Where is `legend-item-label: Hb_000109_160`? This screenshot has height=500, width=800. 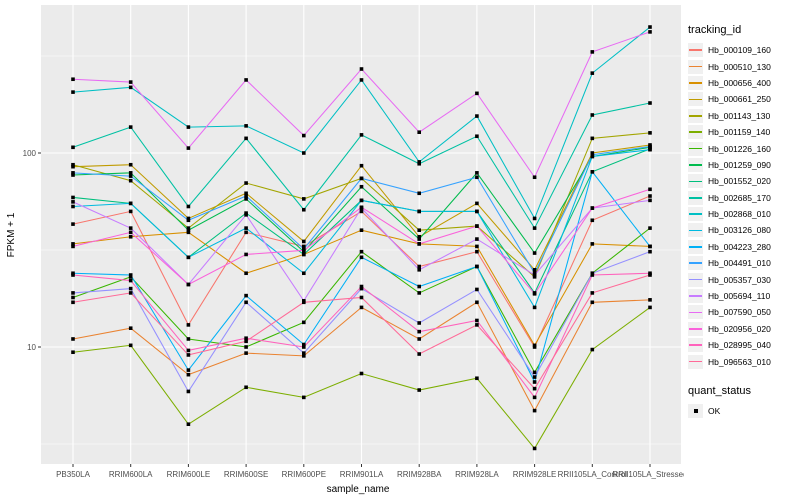 legend-item-label: Hb_000109_160 is located at coordinates (739, 50).